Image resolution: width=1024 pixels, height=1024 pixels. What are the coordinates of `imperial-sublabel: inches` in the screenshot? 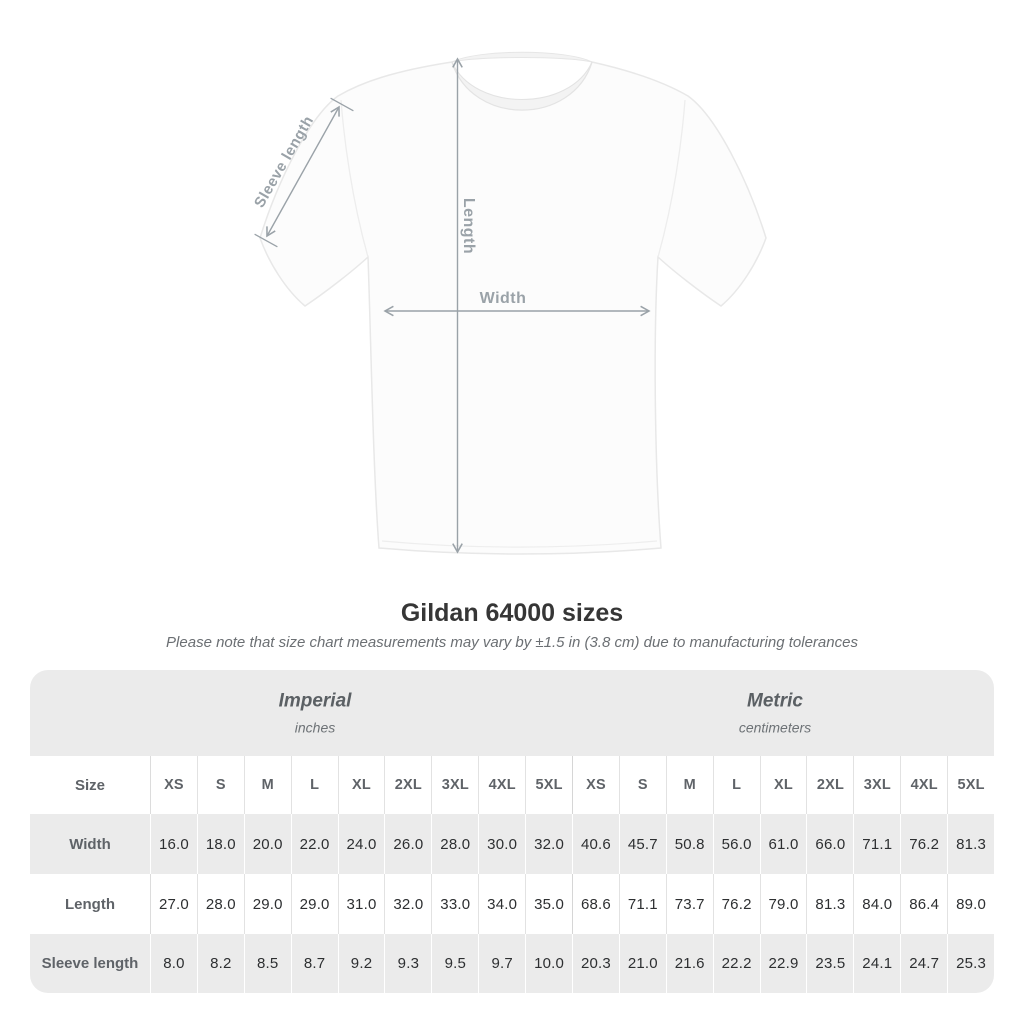 It's located at (315, 727).